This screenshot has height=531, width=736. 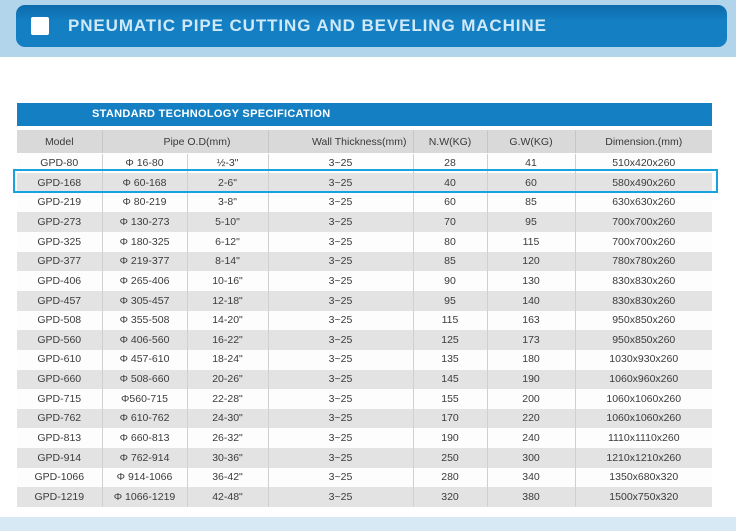 I want to click on table-cell: GPD-1066, so click(x=60, y=477).